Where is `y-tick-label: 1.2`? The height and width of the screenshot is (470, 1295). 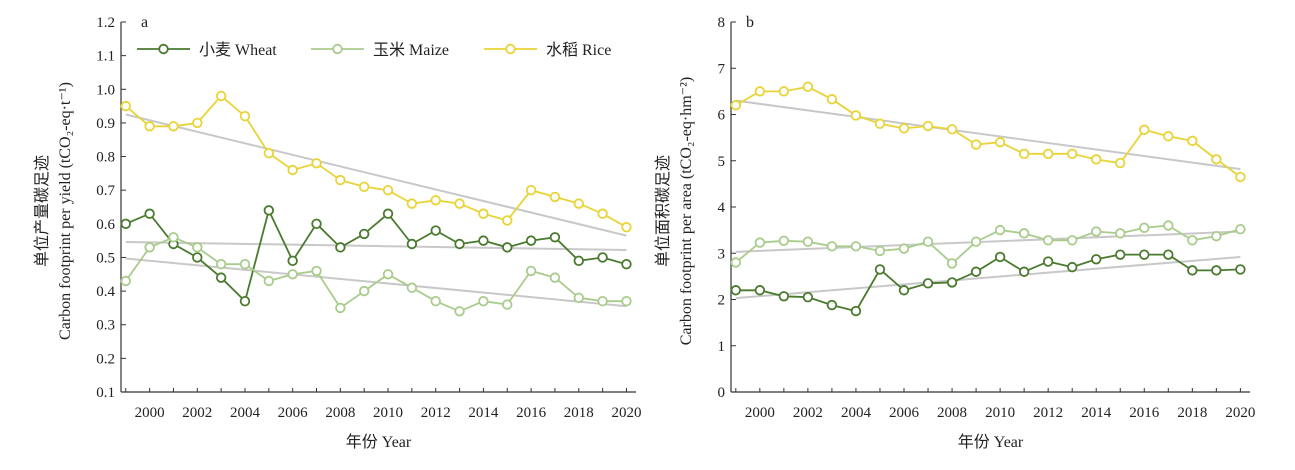
y-tick-label: 1.2 is located at coordinates (105, 23).